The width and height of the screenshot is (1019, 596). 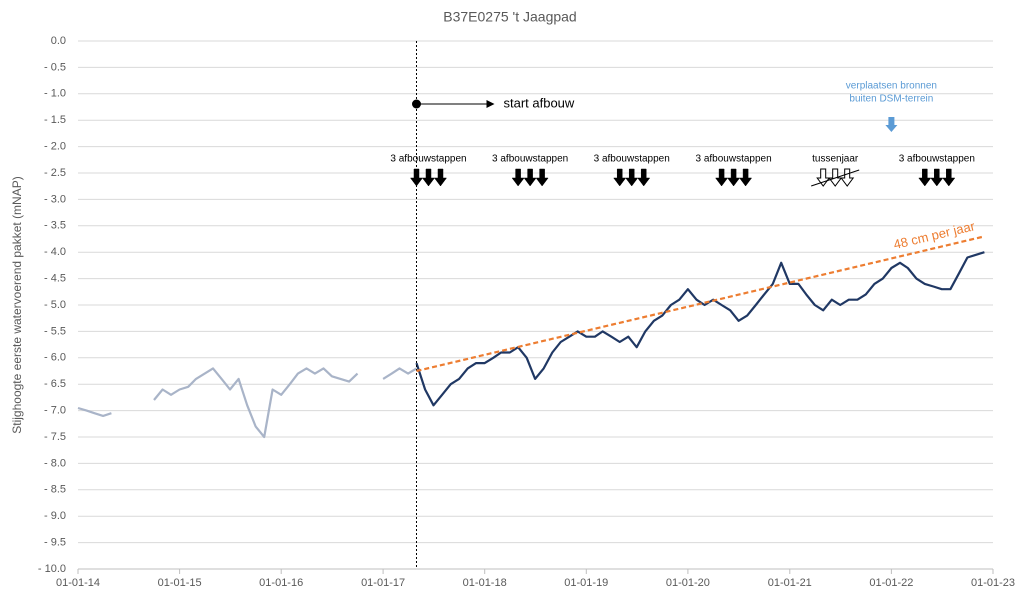 I want to click on y-tick-label: - 1.5, so click(x=55, y=120).